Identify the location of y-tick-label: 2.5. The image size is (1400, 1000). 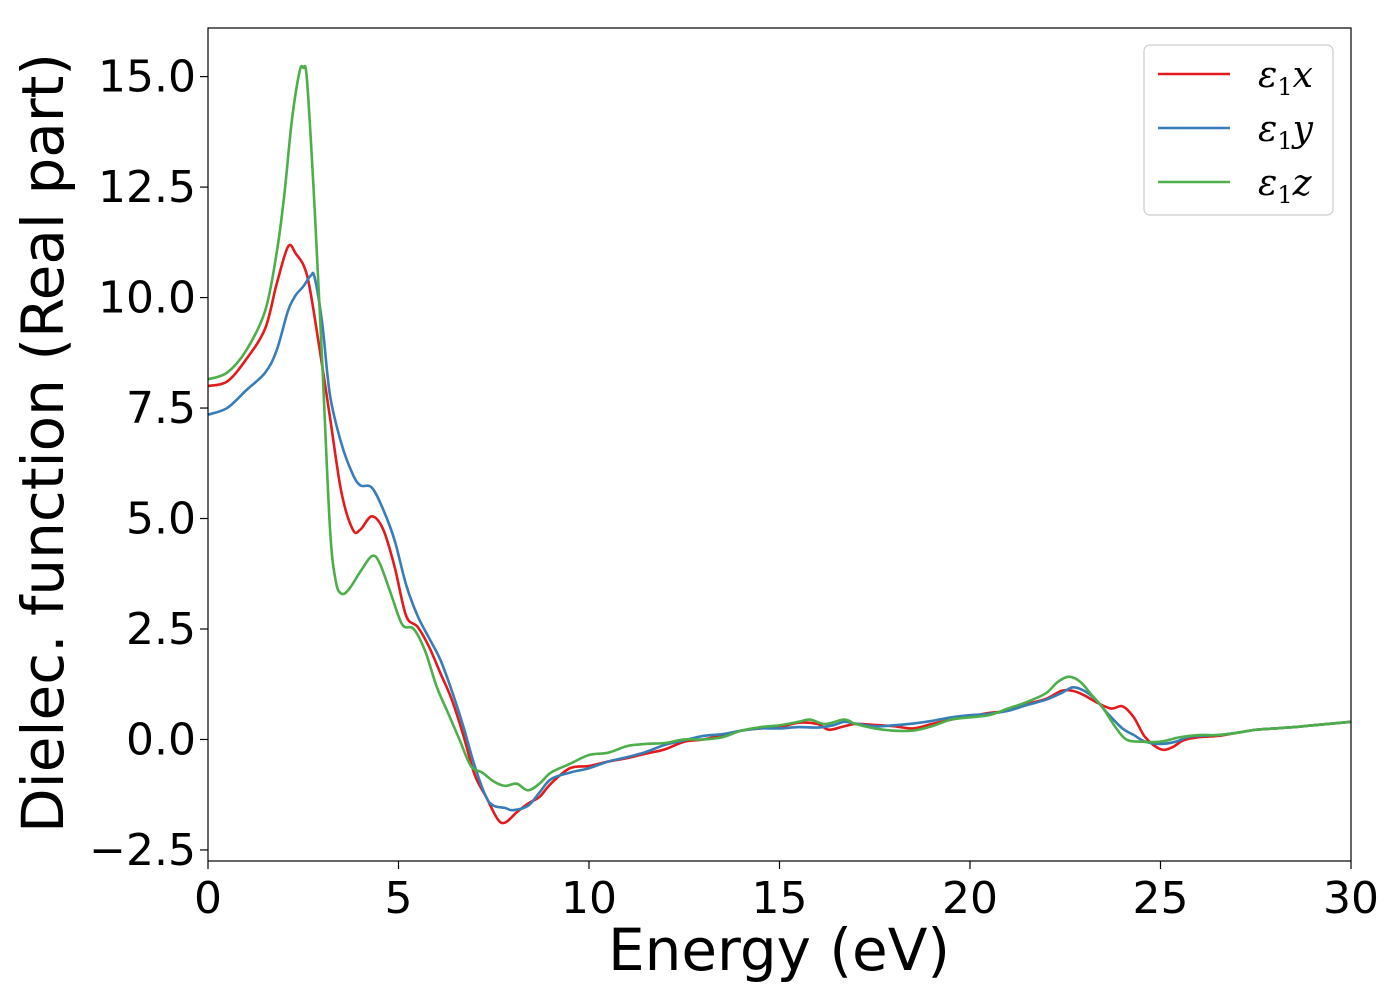
(161, 629).